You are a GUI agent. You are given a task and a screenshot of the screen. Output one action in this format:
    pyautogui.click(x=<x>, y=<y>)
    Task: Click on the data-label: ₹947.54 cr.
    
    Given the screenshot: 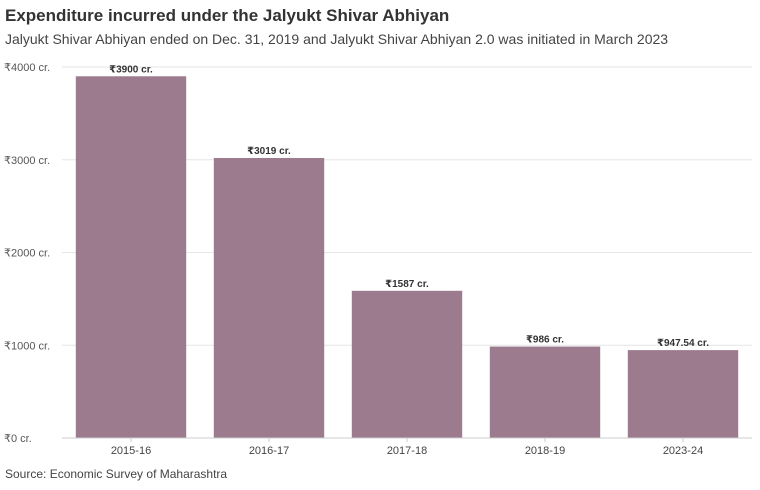 What is the action you would take?
    pyautogui.click(x=683, y=343)
    